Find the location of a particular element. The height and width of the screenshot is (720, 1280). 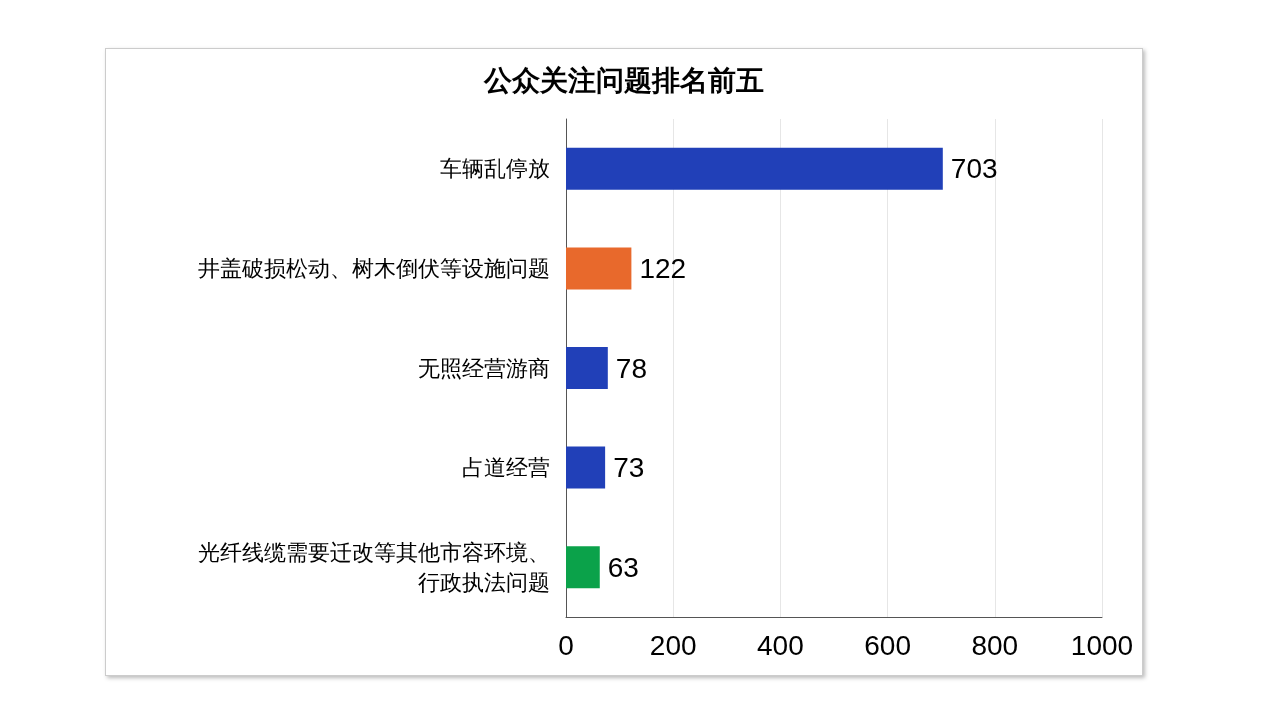

x-tick-label: 200 is located at coordinates (673, 645).